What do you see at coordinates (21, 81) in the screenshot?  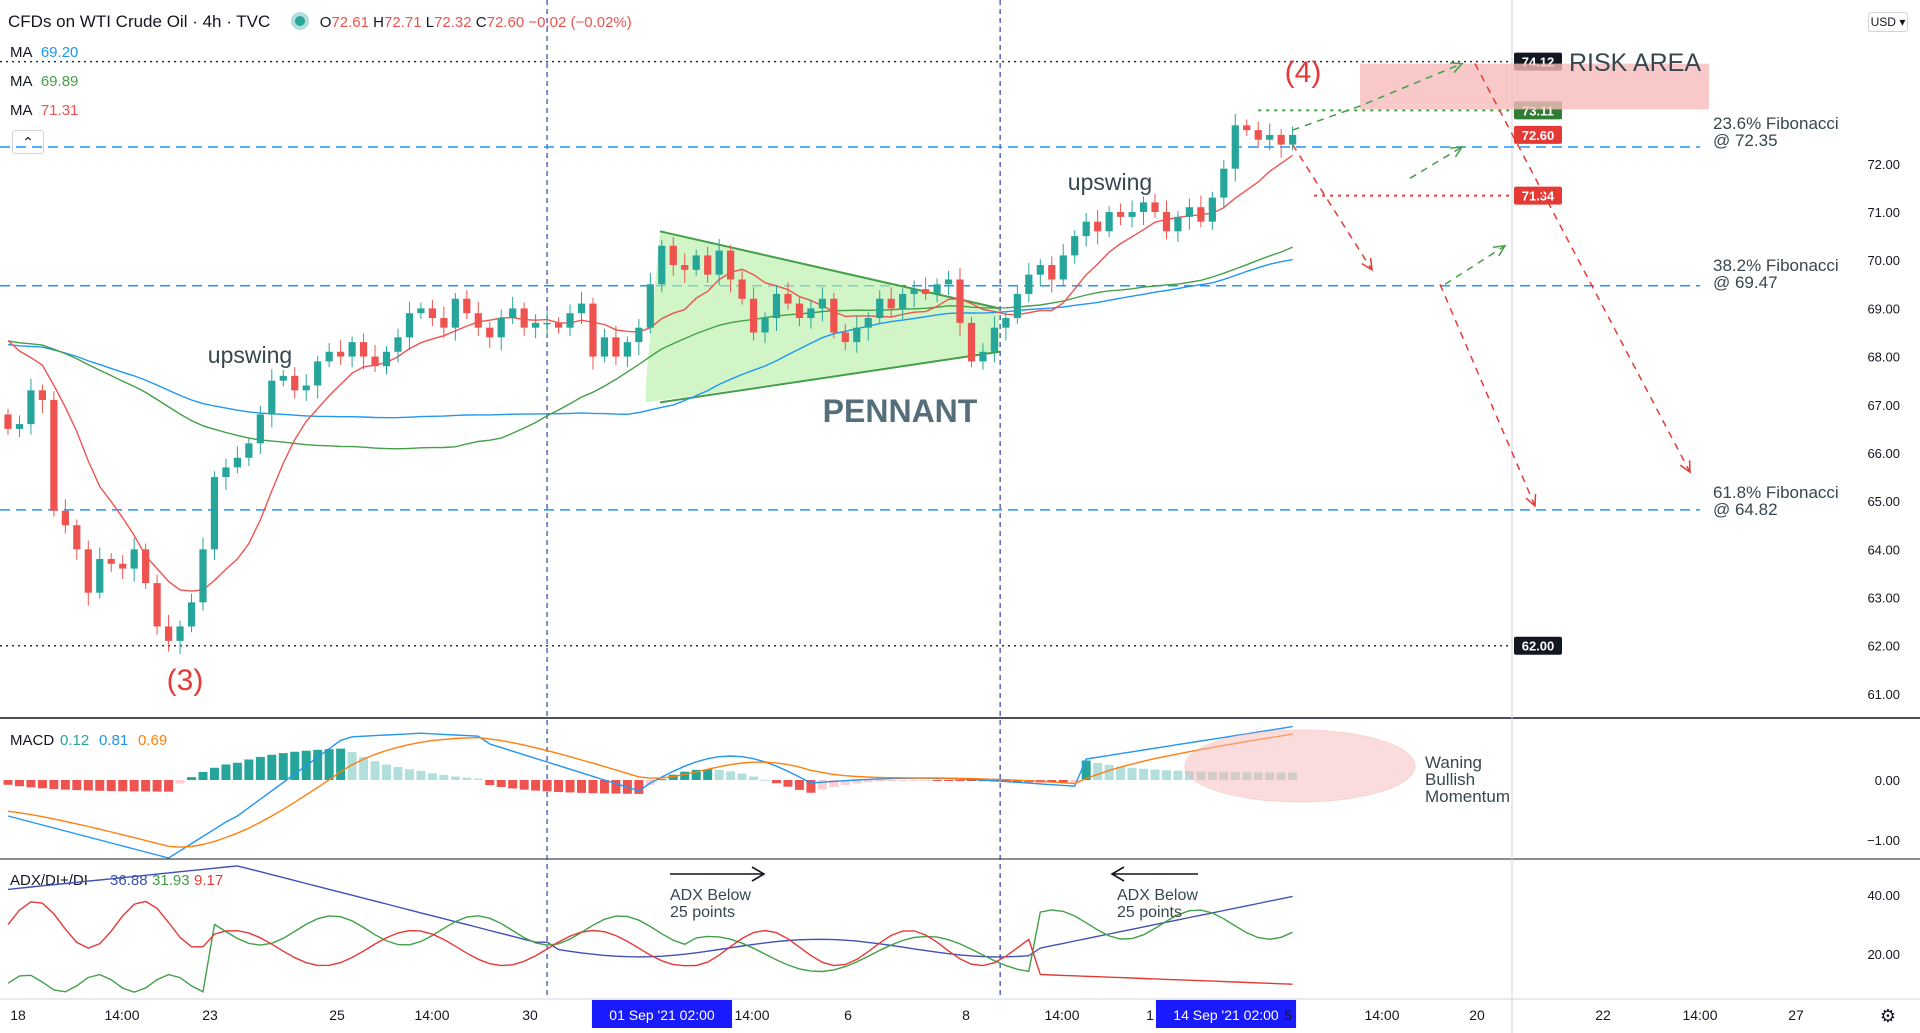 I see `ma-label-green-name: MA` at bounding box center [21, 81].